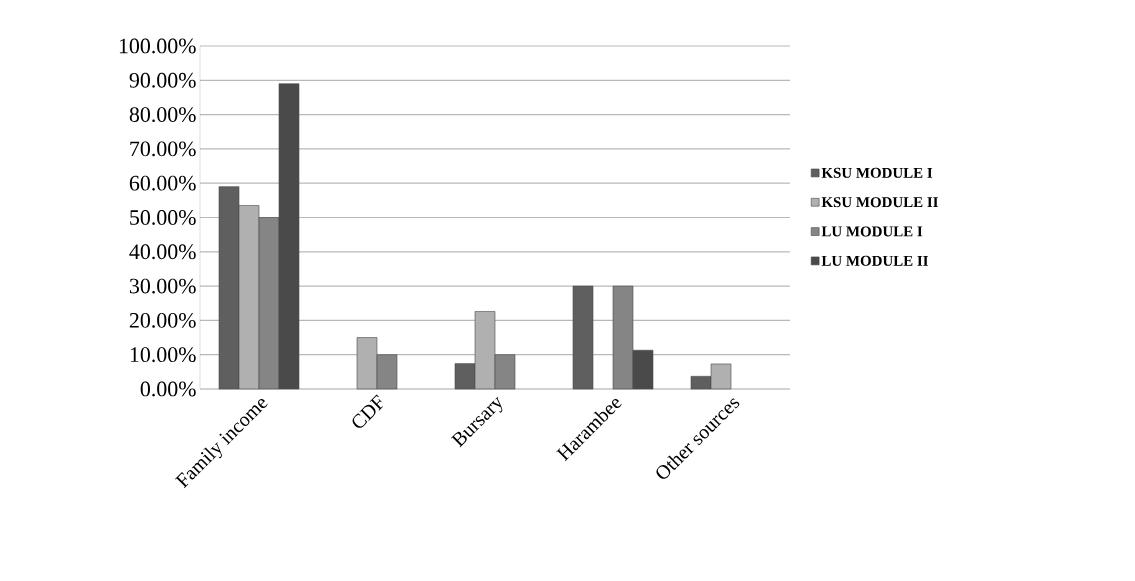 This screenshot has width=1135, height=581. Describe the element at coordinates (157, 46) in the screenshot. I see `y-tick-label: 100.00%` at that location.